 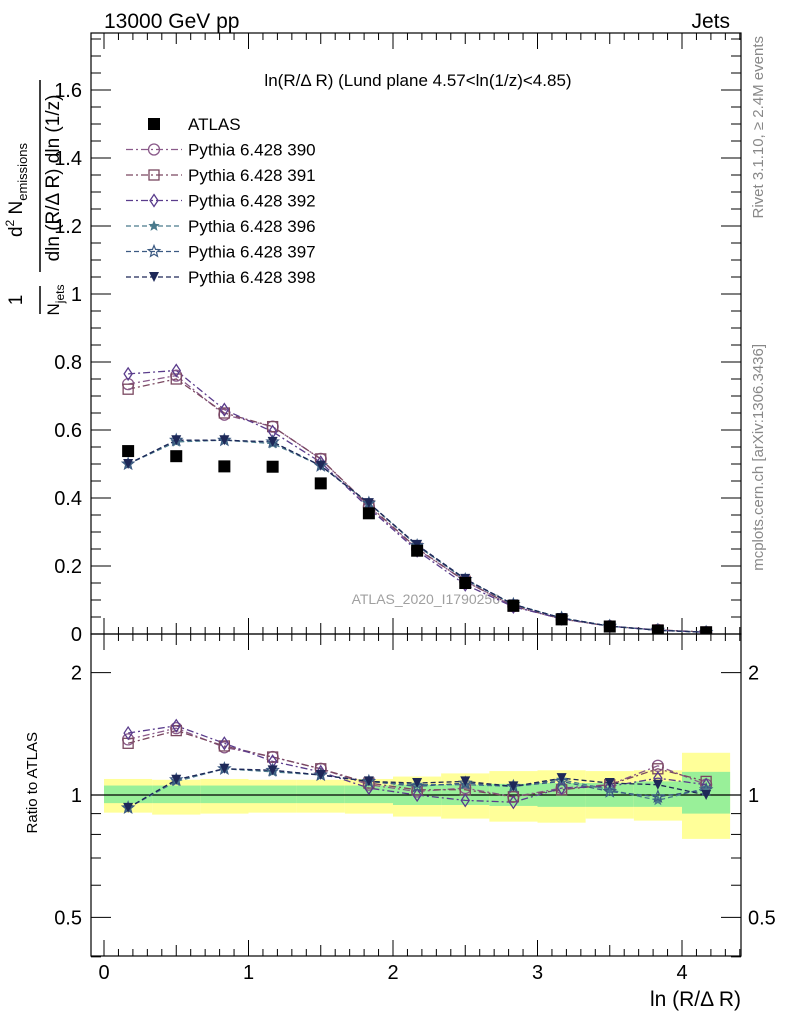 What do you see at coordinates (55, 300) in the screenshot?
I see `svg-text: Njets` at bounding box center [55, 300].